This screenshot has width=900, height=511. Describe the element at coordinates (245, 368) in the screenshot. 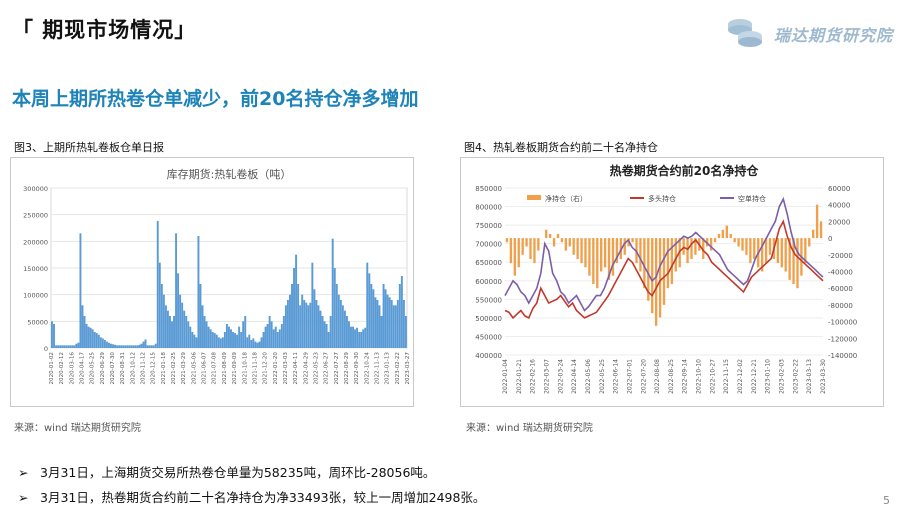

I see `x-tick-label: 2021-10-18` at that location.